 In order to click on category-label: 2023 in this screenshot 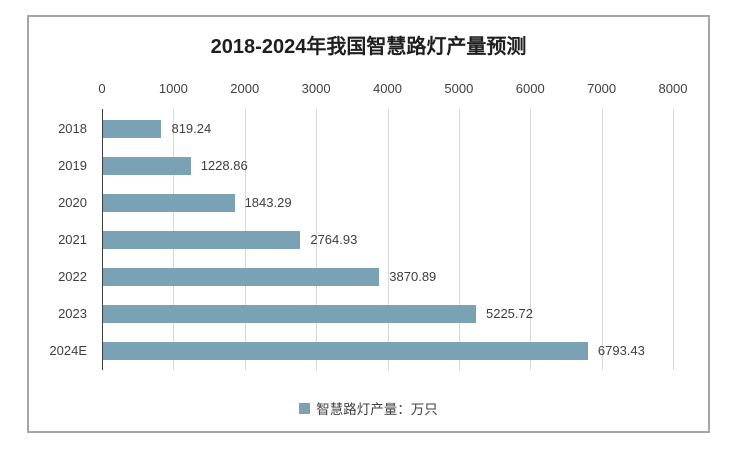, I will do `click(72, 313)`.